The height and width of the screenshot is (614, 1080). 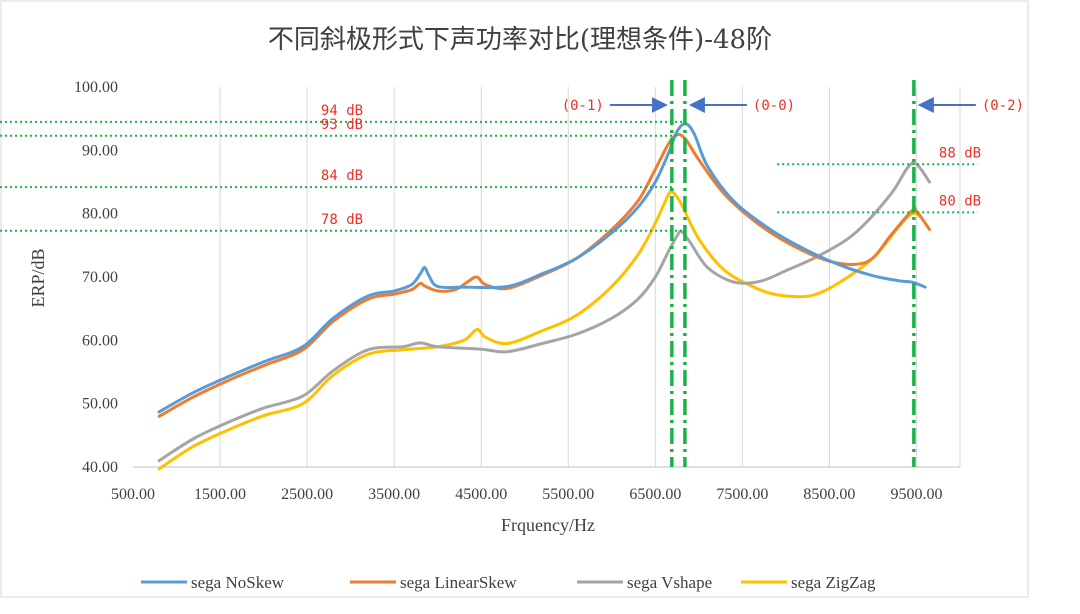 What do you see at coordinates (38, 277) in the screenshot?
I see `y-axis-label: ERP/dB` at bounding box center [38, 277].